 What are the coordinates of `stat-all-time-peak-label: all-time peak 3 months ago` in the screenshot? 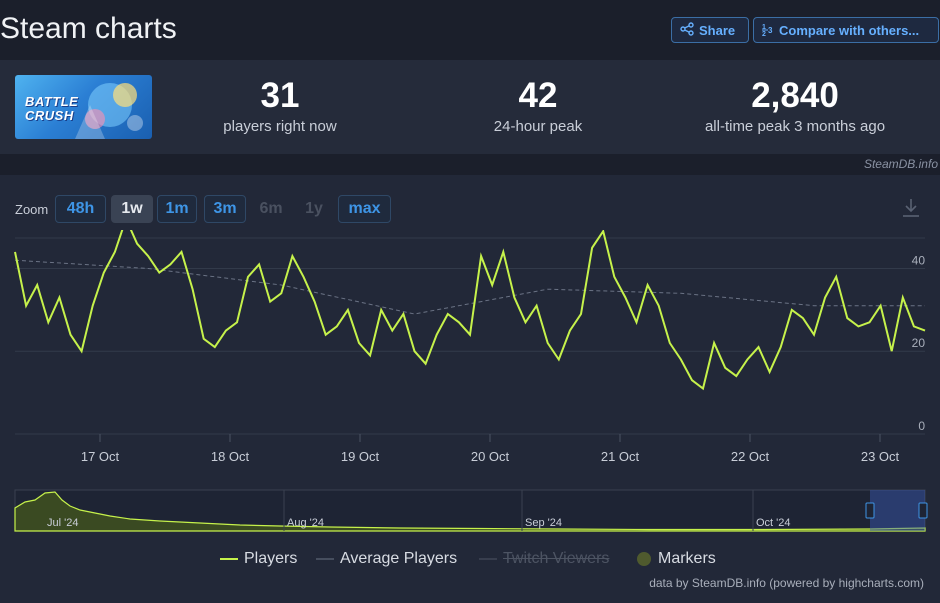 It's located at (795, 126).